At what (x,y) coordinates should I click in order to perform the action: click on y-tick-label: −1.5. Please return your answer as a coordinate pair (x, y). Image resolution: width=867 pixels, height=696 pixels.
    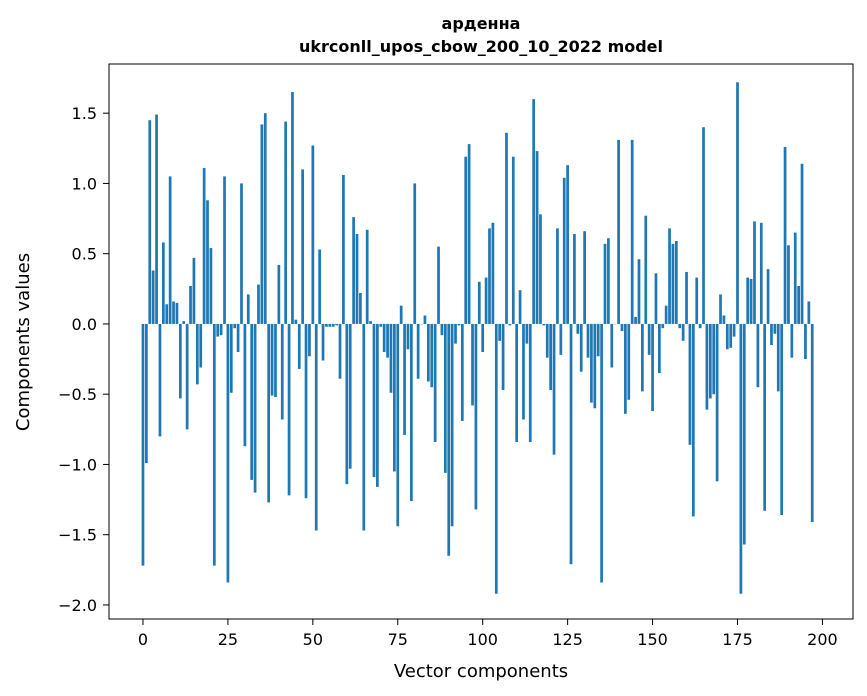
    Looking at the image, I should click on (77, 535).